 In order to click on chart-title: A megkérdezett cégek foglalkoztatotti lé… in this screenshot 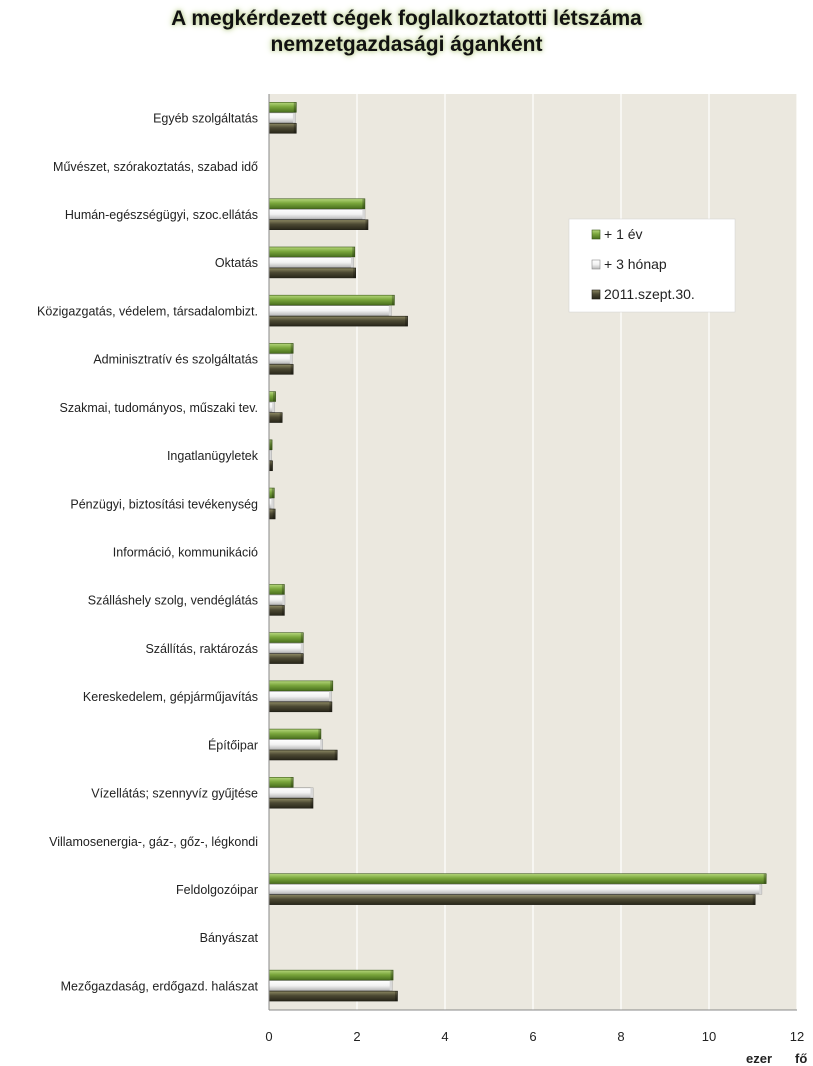, I will do `click(406, 32)`.